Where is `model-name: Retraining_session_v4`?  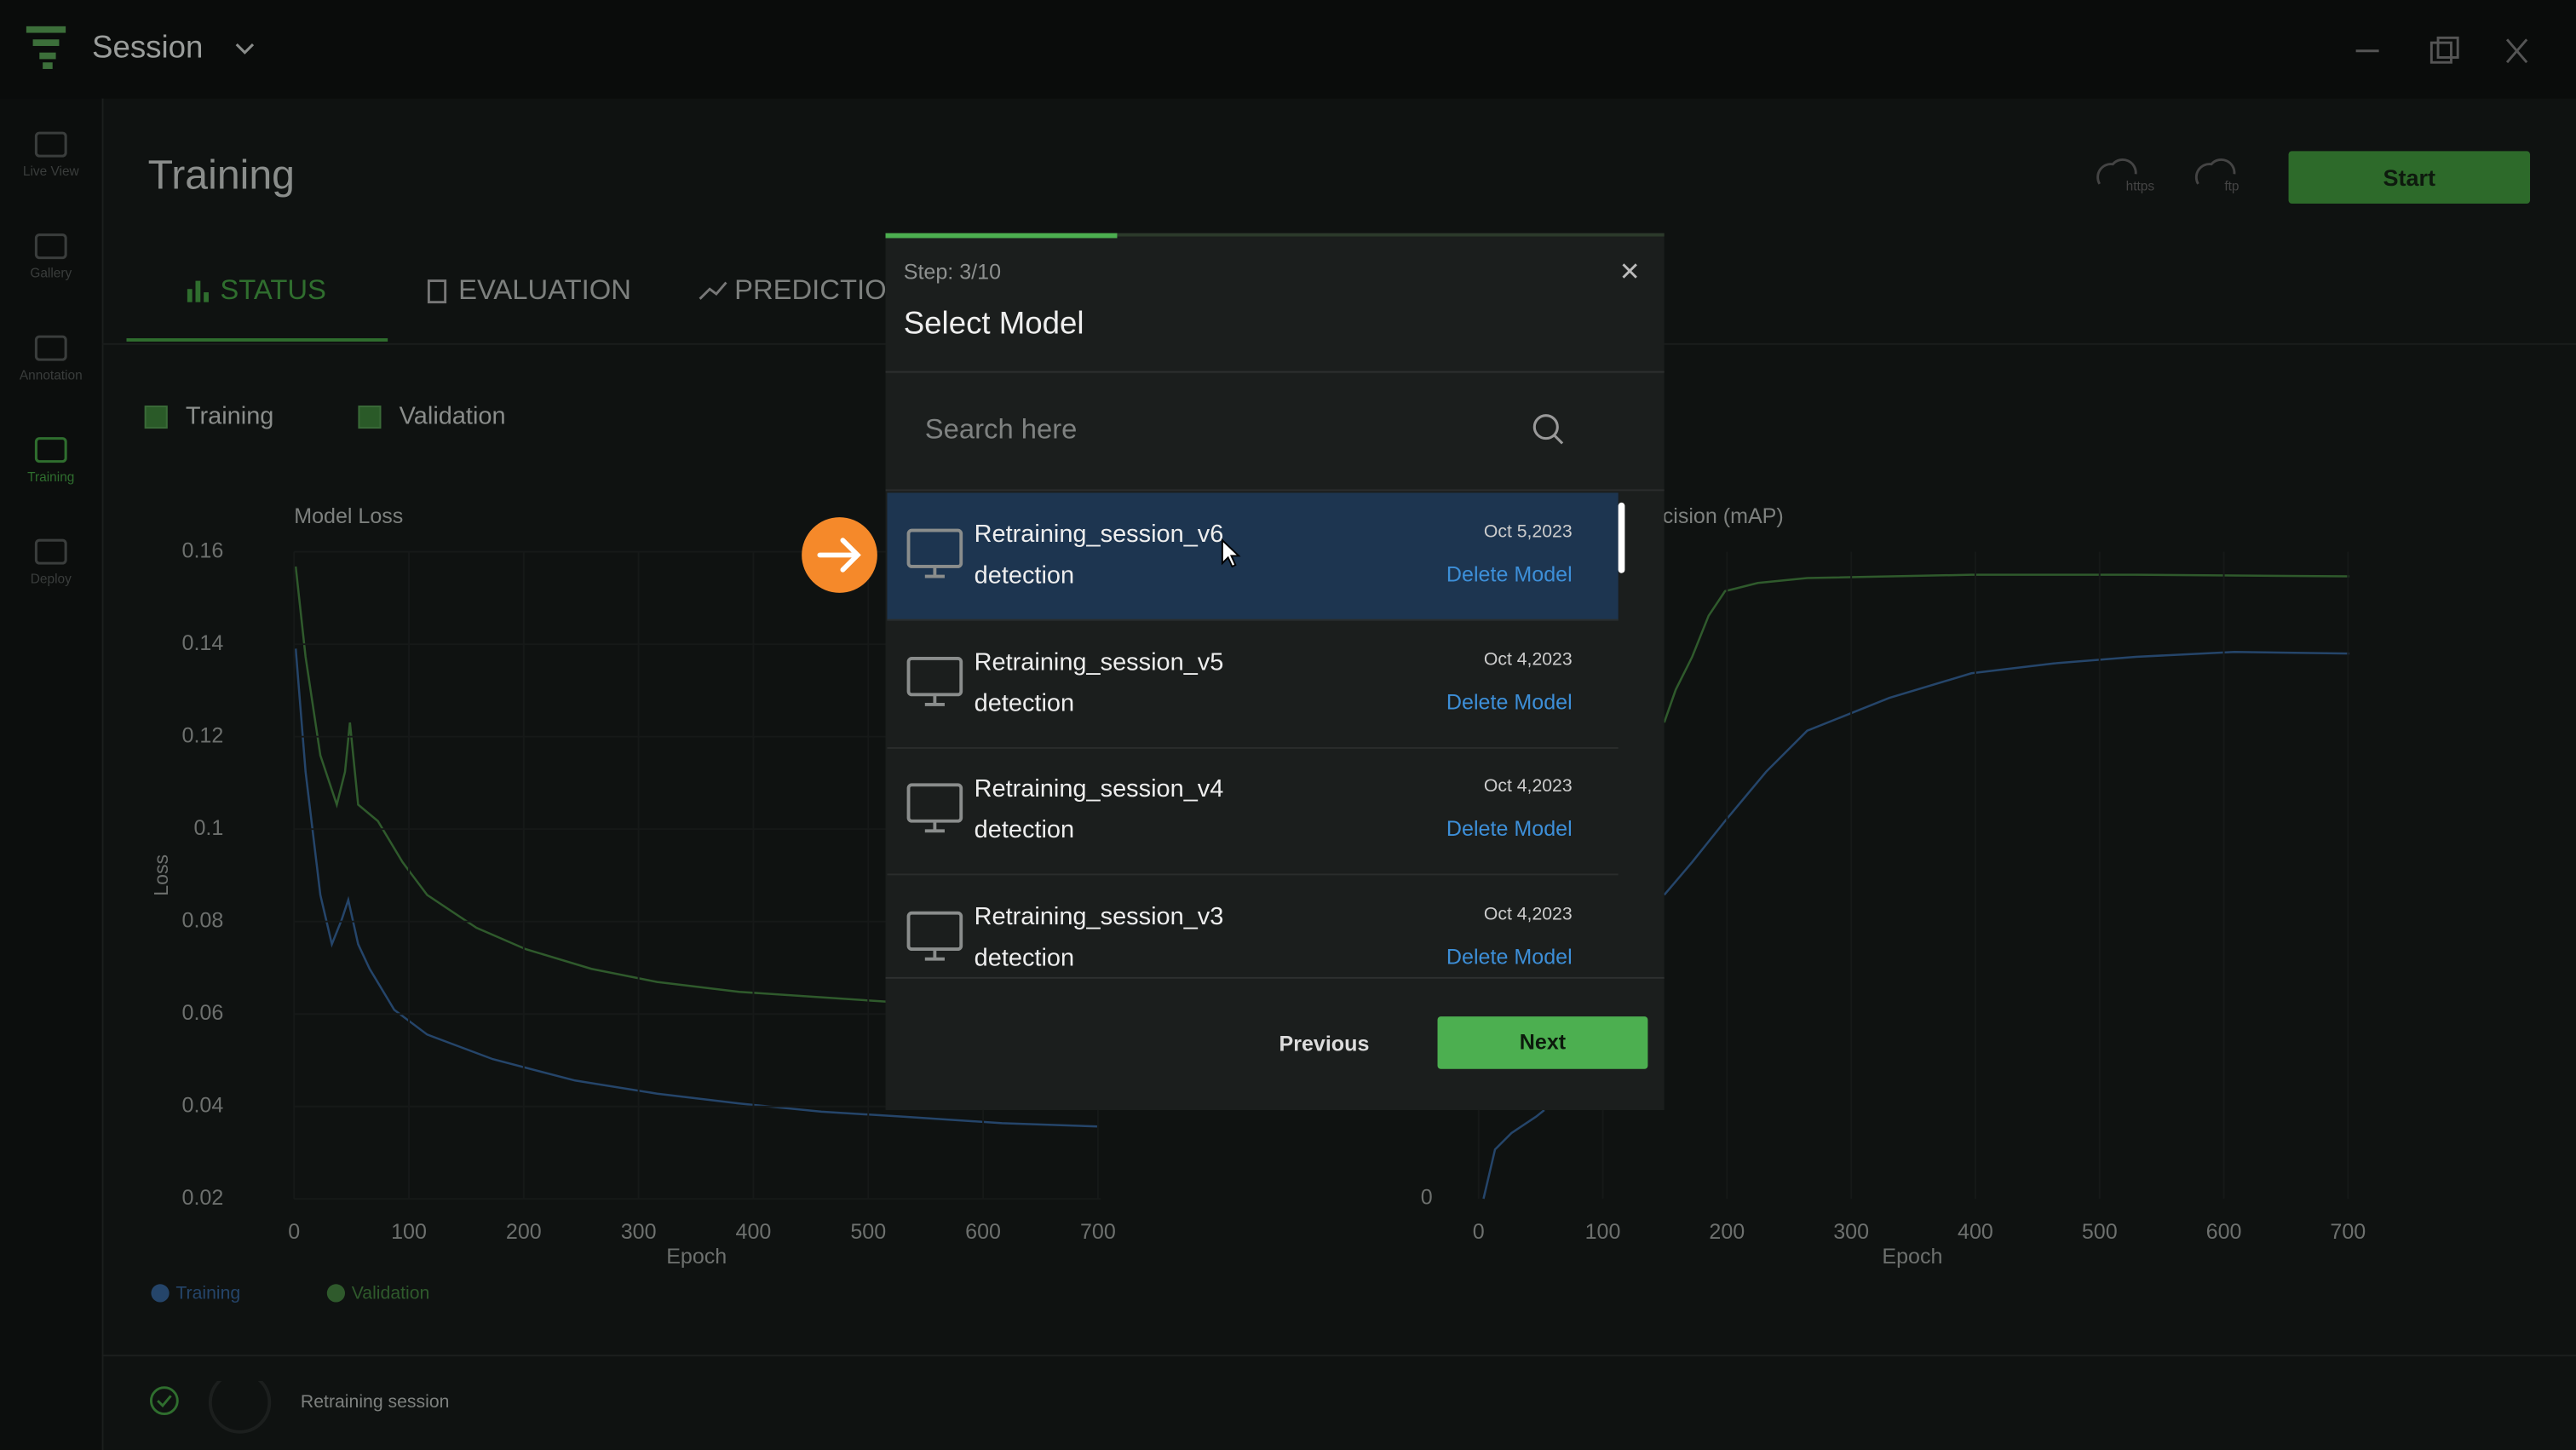
model-name: Retraining_session_v4 is located at coordinates (1099, 789).